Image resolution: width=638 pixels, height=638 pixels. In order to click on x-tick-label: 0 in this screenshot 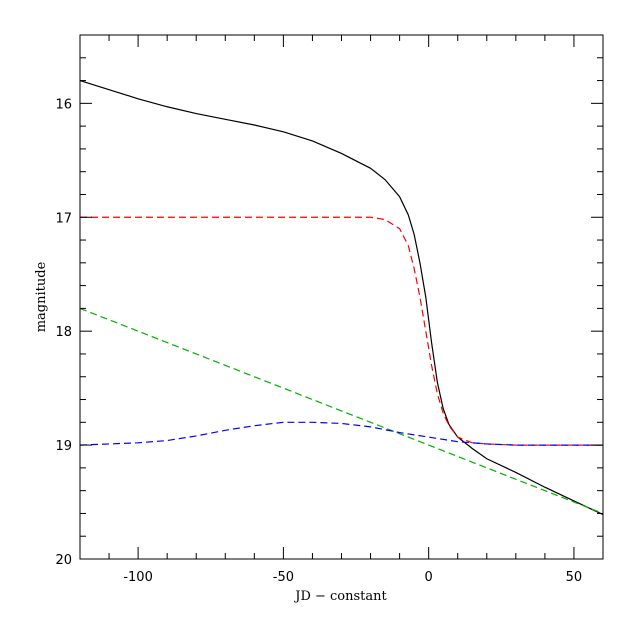, I will do `click(429, 577)`.